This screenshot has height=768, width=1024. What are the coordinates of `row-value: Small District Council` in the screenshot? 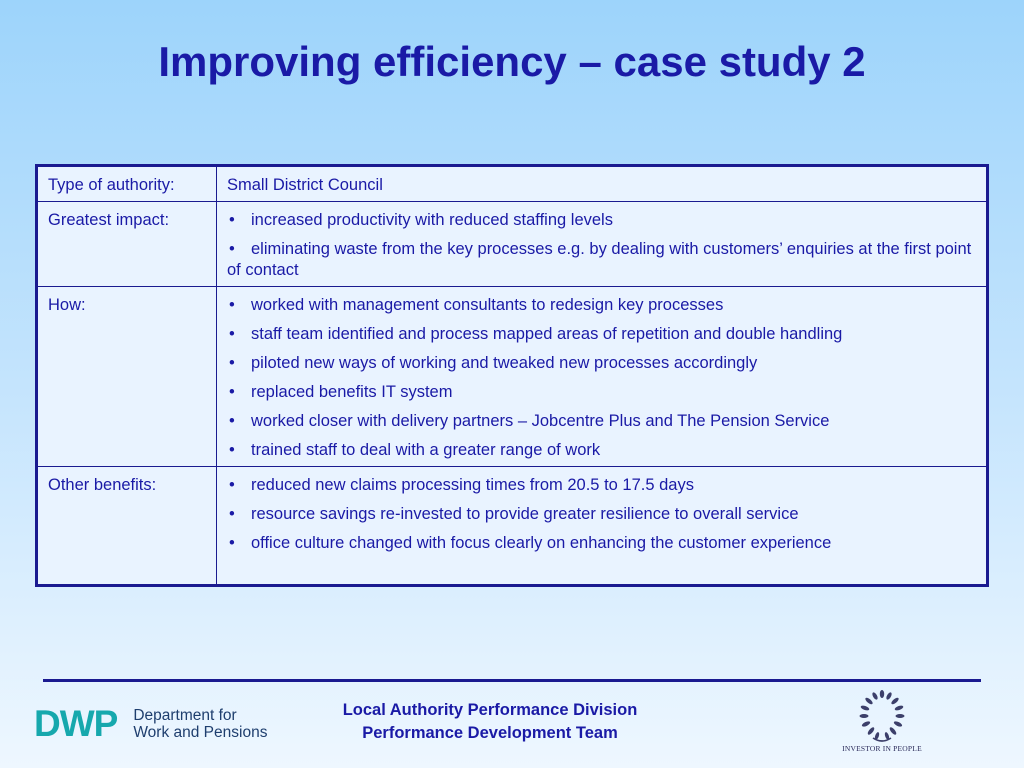 It's located at (602, 183).